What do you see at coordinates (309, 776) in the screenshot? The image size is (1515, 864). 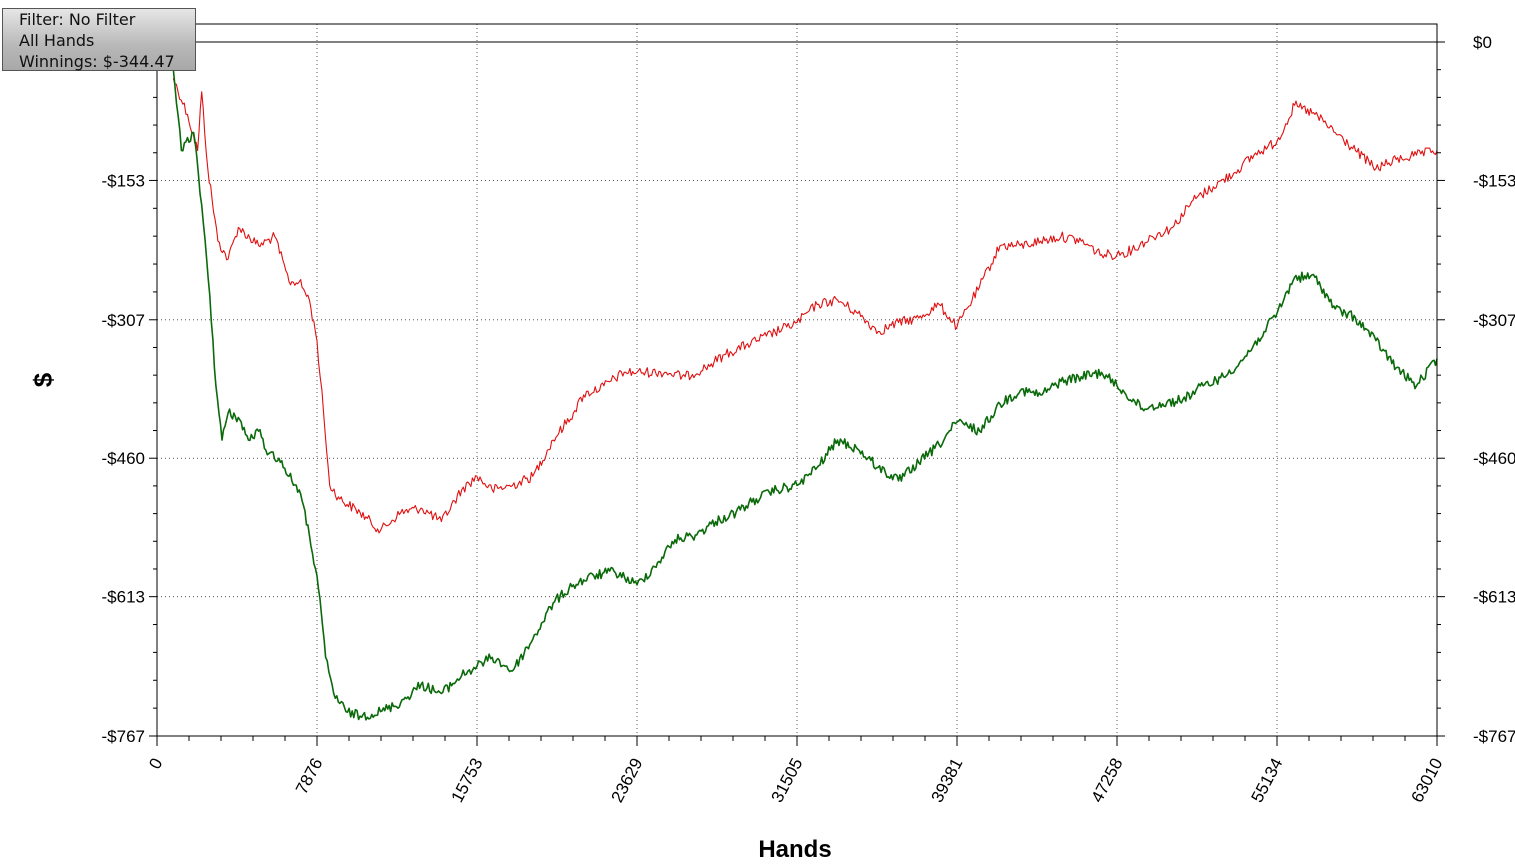 I see `x-tick-label: 7876` at bounding box center [309, 776].